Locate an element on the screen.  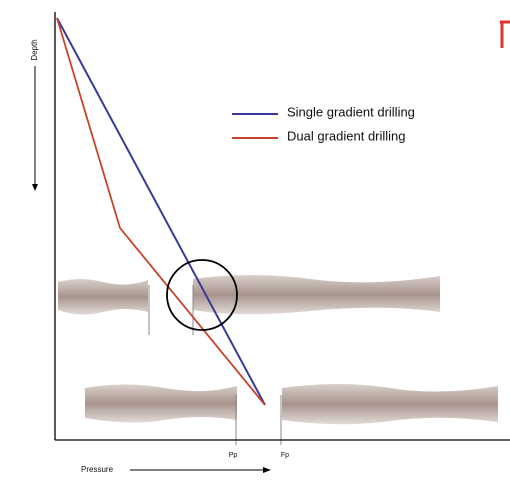
legend-label: Dual gradient drilling is located at coordinates (346, 135).